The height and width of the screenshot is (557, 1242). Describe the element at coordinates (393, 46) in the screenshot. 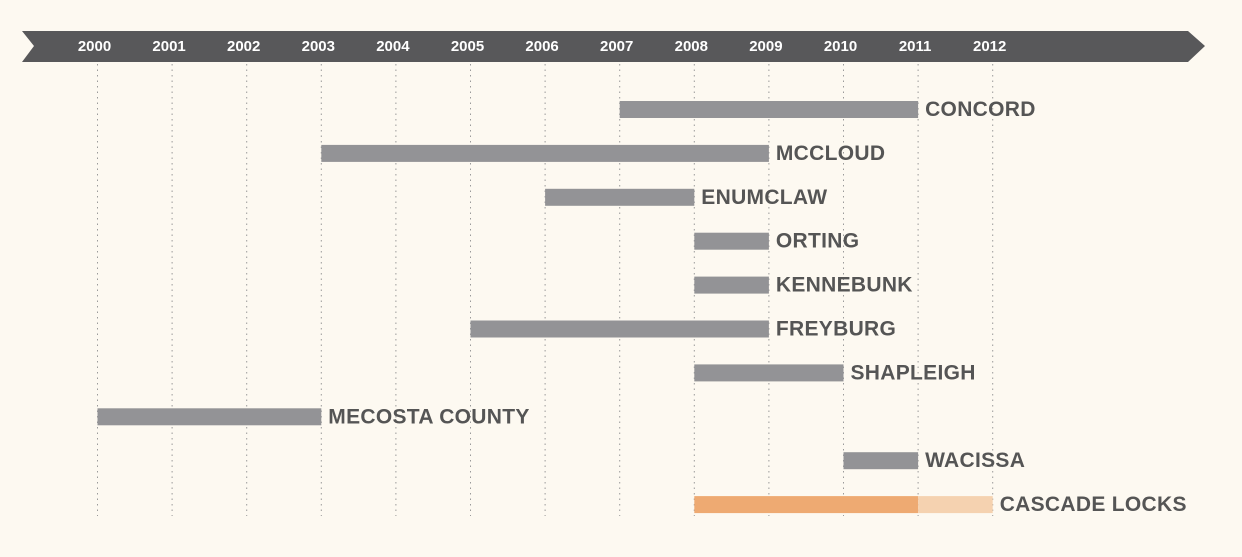

I see `year-tick-2004: 2004` at that location.